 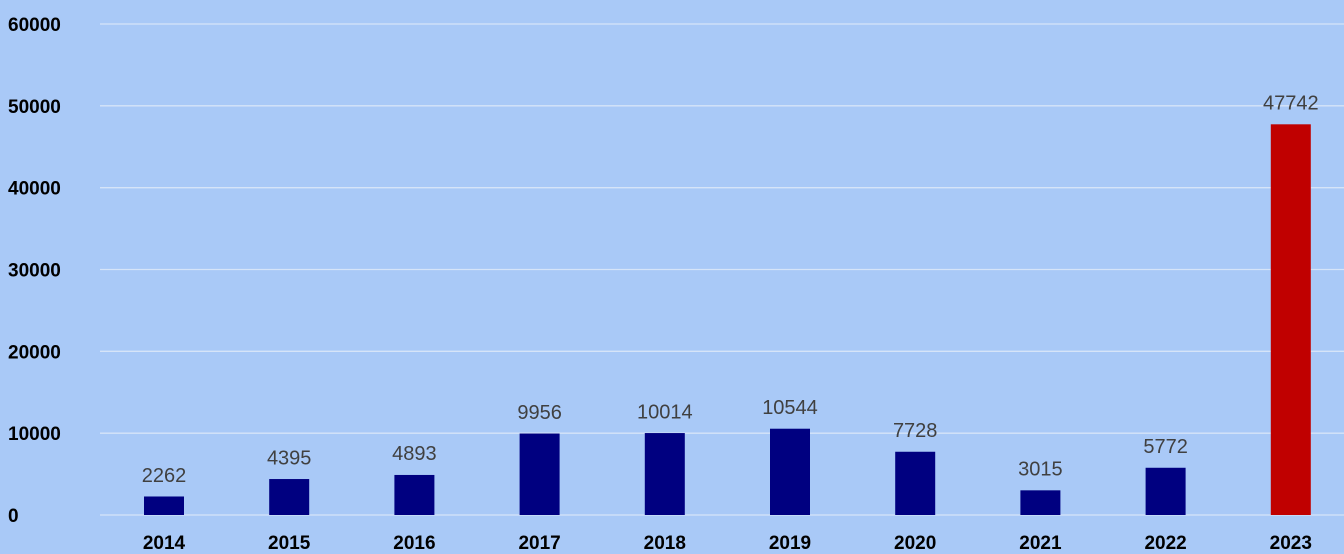 What do you see at coordinates (289, 543) in the screenshot?
I see `x-tick-label: 2015` at bounding box center [289, 543].